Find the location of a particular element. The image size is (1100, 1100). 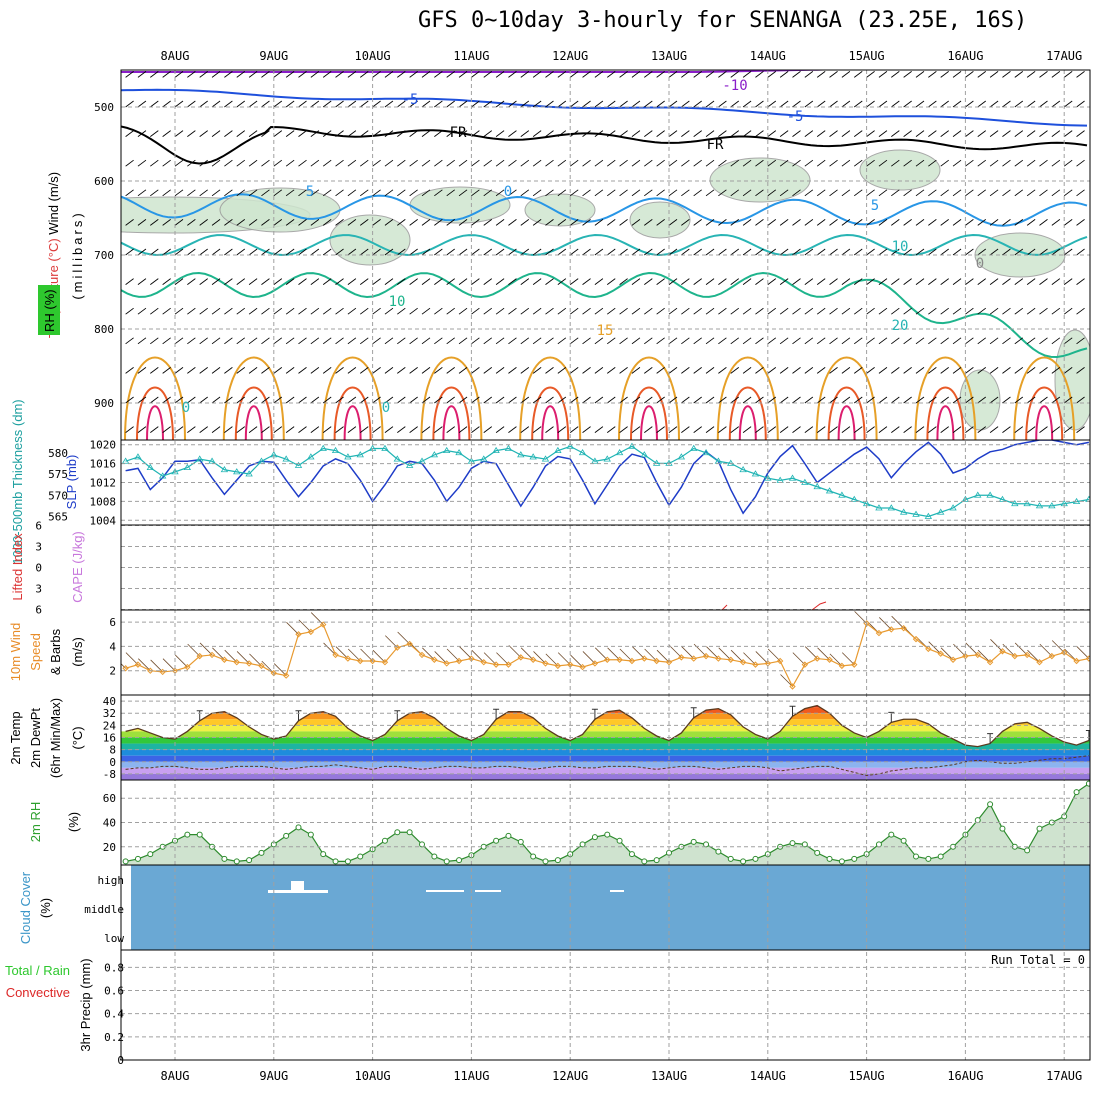

contour-label: 0 is located at coordinates (980, 264).